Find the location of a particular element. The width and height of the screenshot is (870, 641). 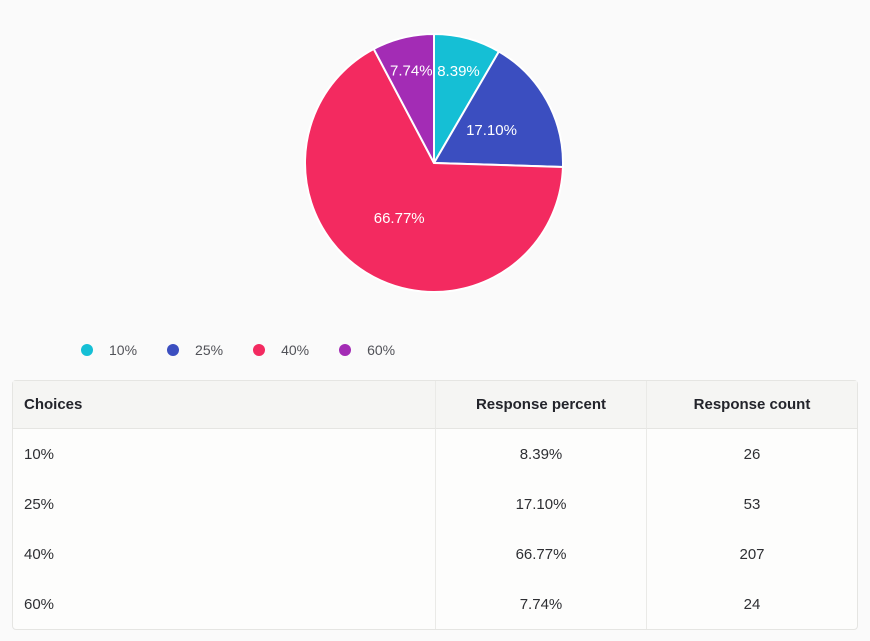

legend-item-60pct: 60% is located at coordinates (367, 350).